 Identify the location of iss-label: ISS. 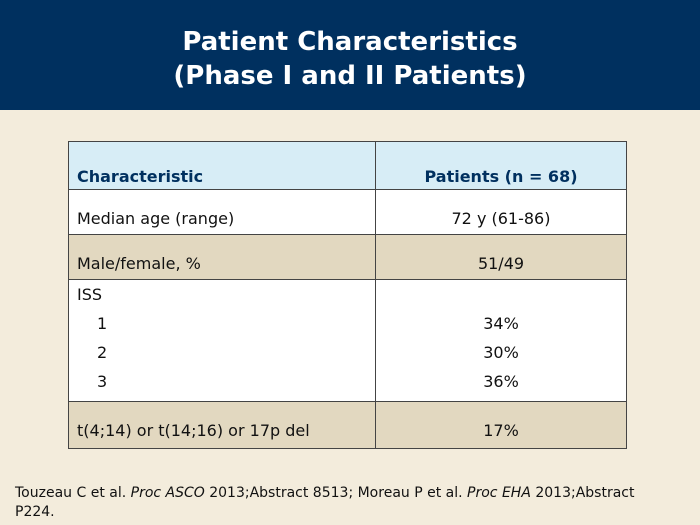
(90, 294).